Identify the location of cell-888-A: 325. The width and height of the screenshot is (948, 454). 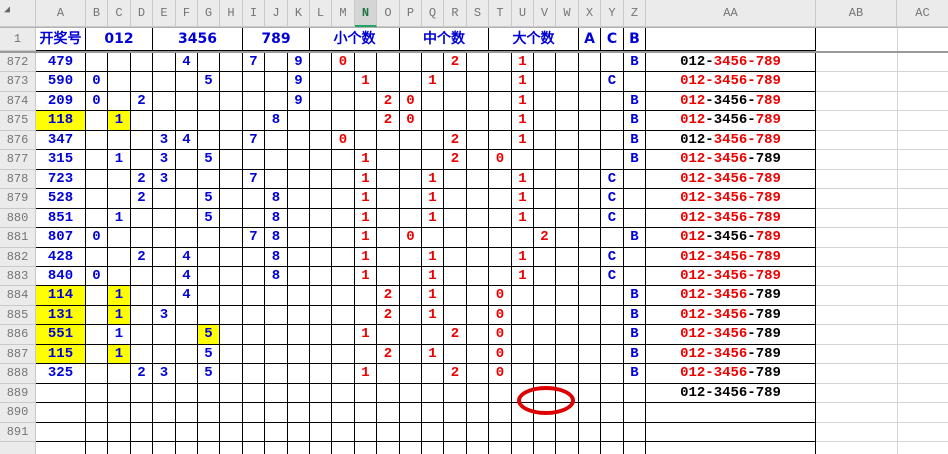
(61, 374).